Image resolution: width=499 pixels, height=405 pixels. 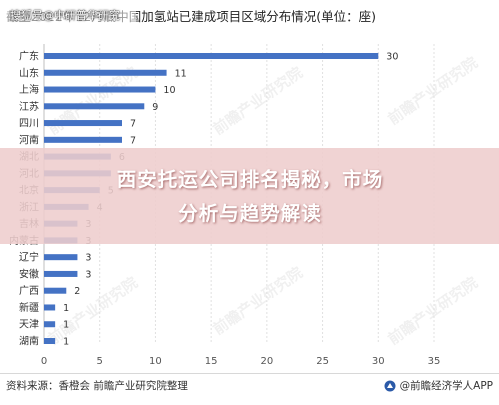 I want to click on brand-label: @前瞻经济学人APP, so click(x=446, y=386).